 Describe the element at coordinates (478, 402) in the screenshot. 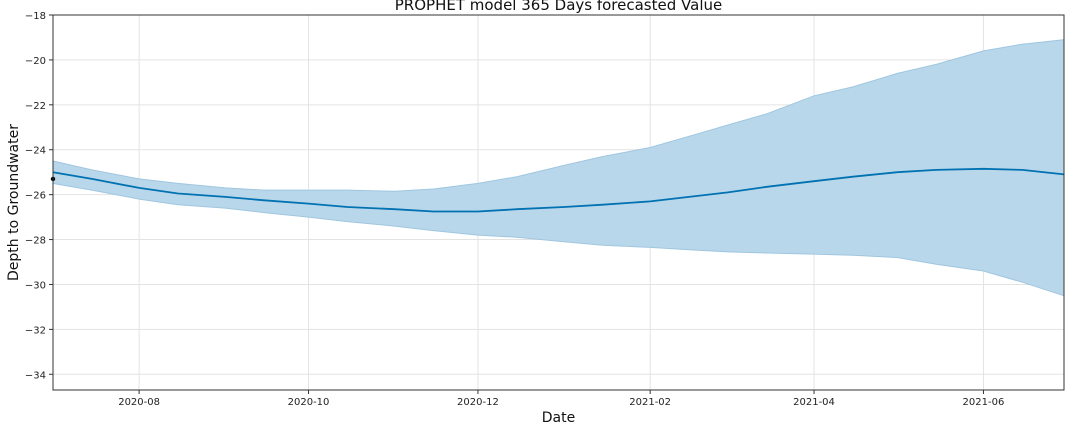

I see `x-tick-label: 2020-12` at that location.